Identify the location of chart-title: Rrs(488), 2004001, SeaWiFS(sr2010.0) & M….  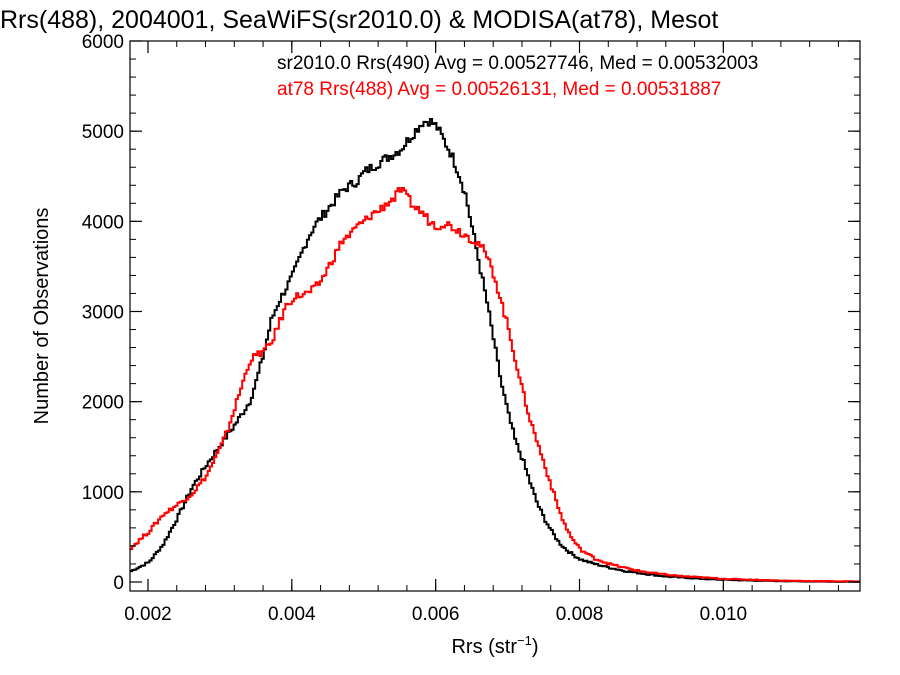
(359, 20).